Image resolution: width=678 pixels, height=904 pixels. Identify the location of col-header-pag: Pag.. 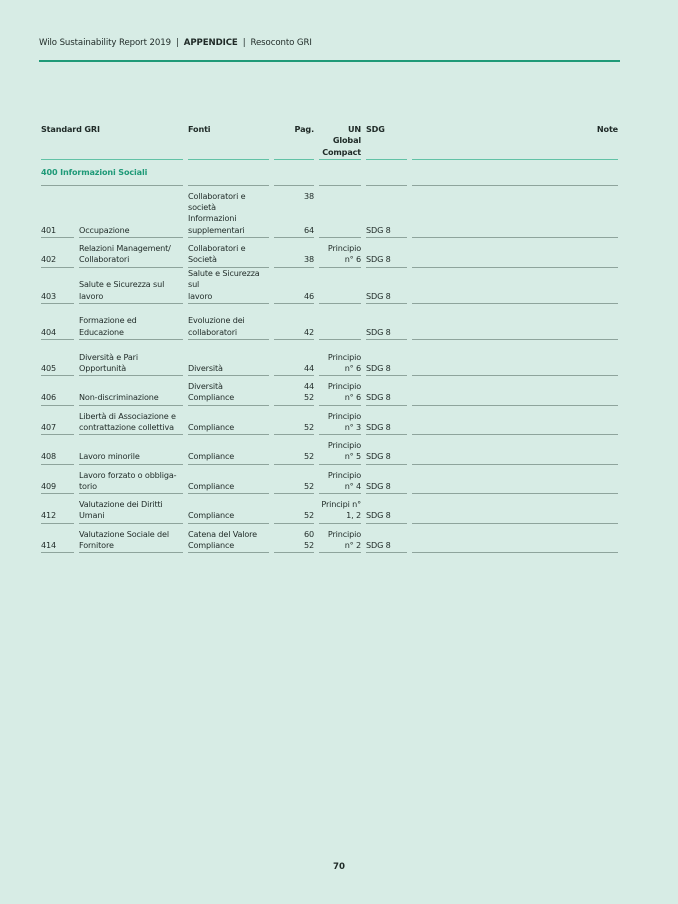
(294, 142).